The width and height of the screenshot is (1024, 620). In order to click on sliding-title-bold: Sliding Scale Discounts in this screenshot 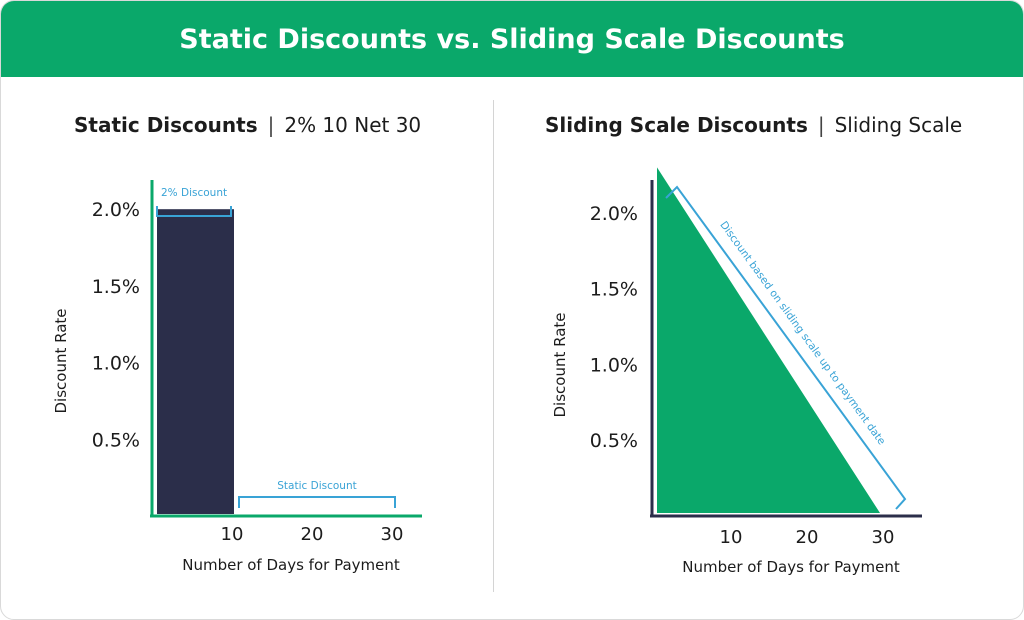, I will do `click(676, 125)`.